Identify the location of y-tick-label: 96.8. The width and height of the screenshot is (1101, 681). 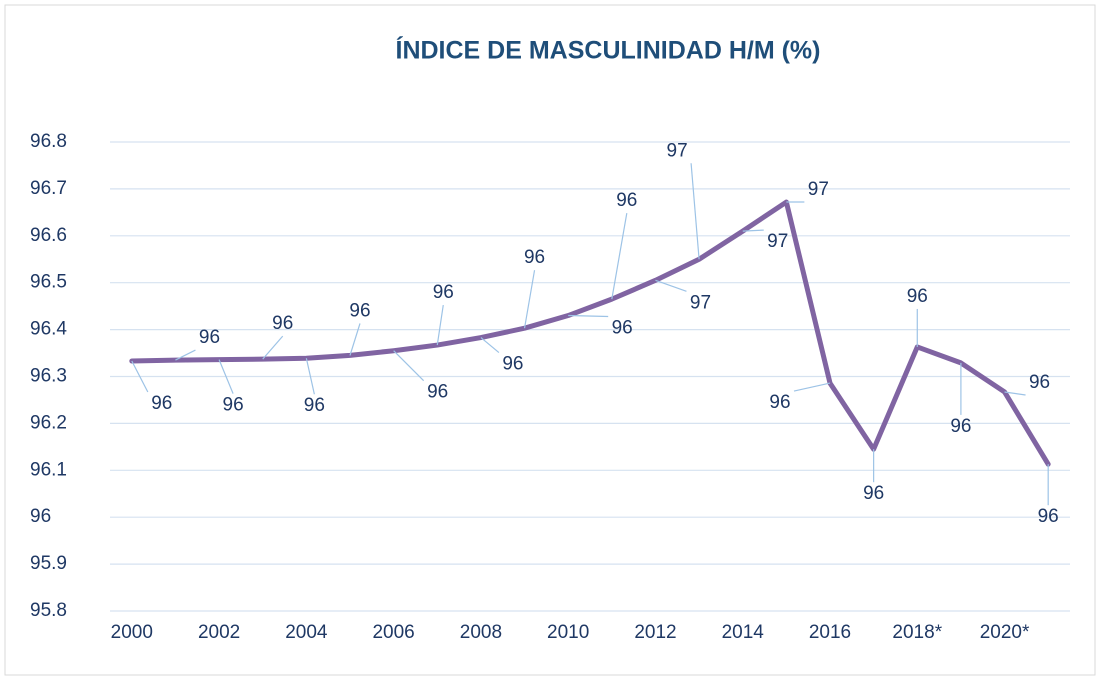
(48, 141).